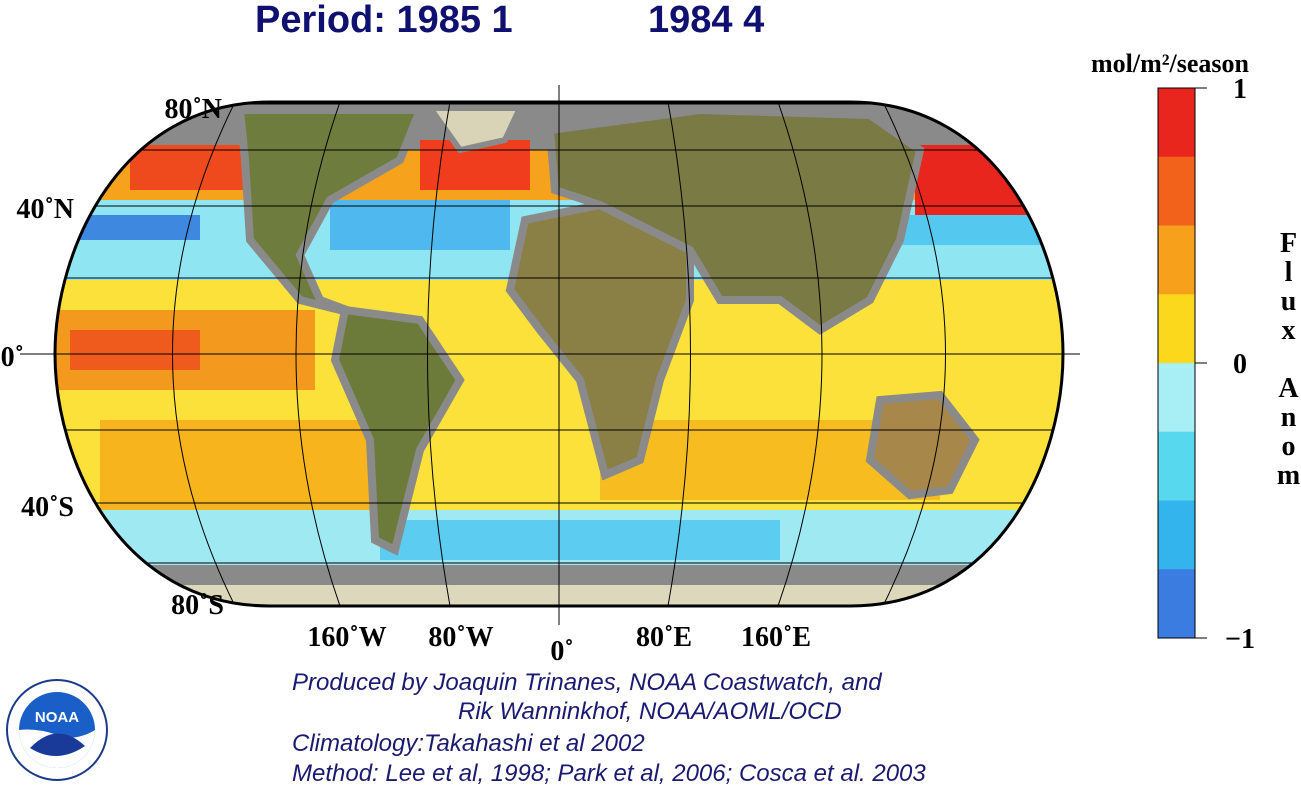 This screenshot has height=788, width=1301. What do you see at coordinates (45, 209) in the screenshot?
I see `lat-label: 40˚N` at bounding box center [45, 209].